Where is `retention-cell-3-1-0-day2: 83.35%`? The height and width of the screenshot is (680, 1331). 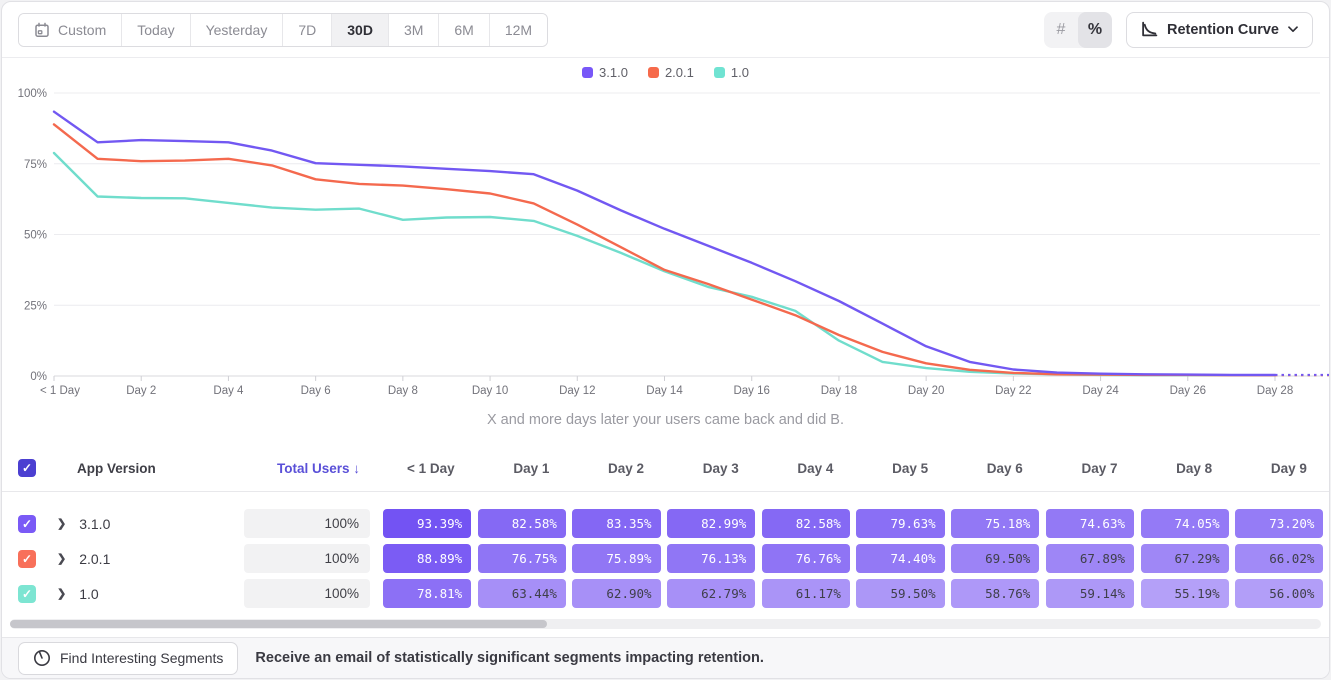 retention-cell-3-1-0-day2: 83.35% is located at coordinates (616, 523).